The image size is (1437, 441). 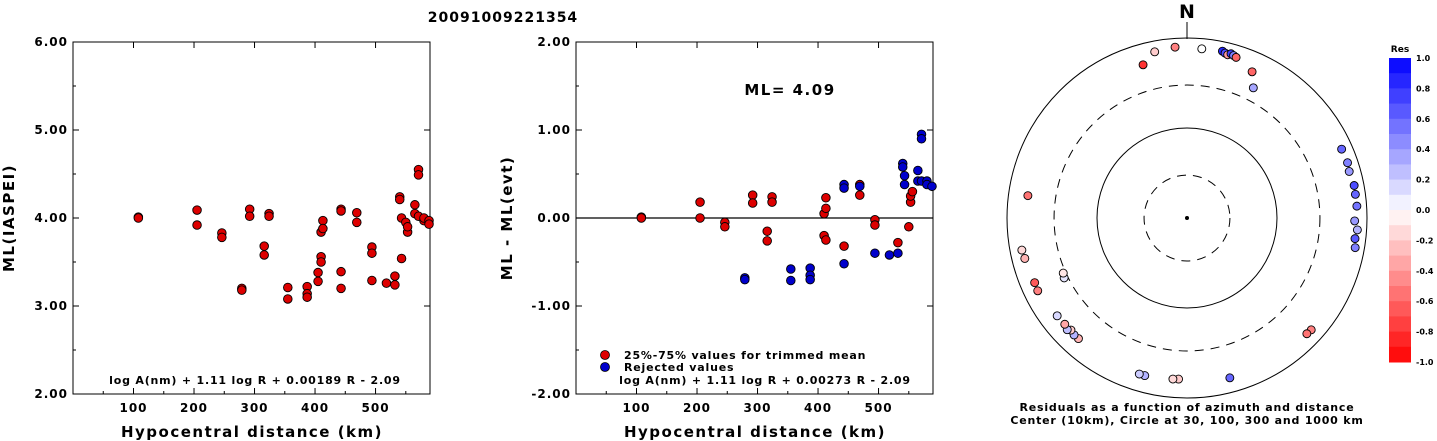 I want to click on colorbar-label-group: 1.0 0.8 0.6 0.4 0.2 0.0 -0.2 -0.4 -0.6 -0.8 -1.0, so click(x=1425, y=210).